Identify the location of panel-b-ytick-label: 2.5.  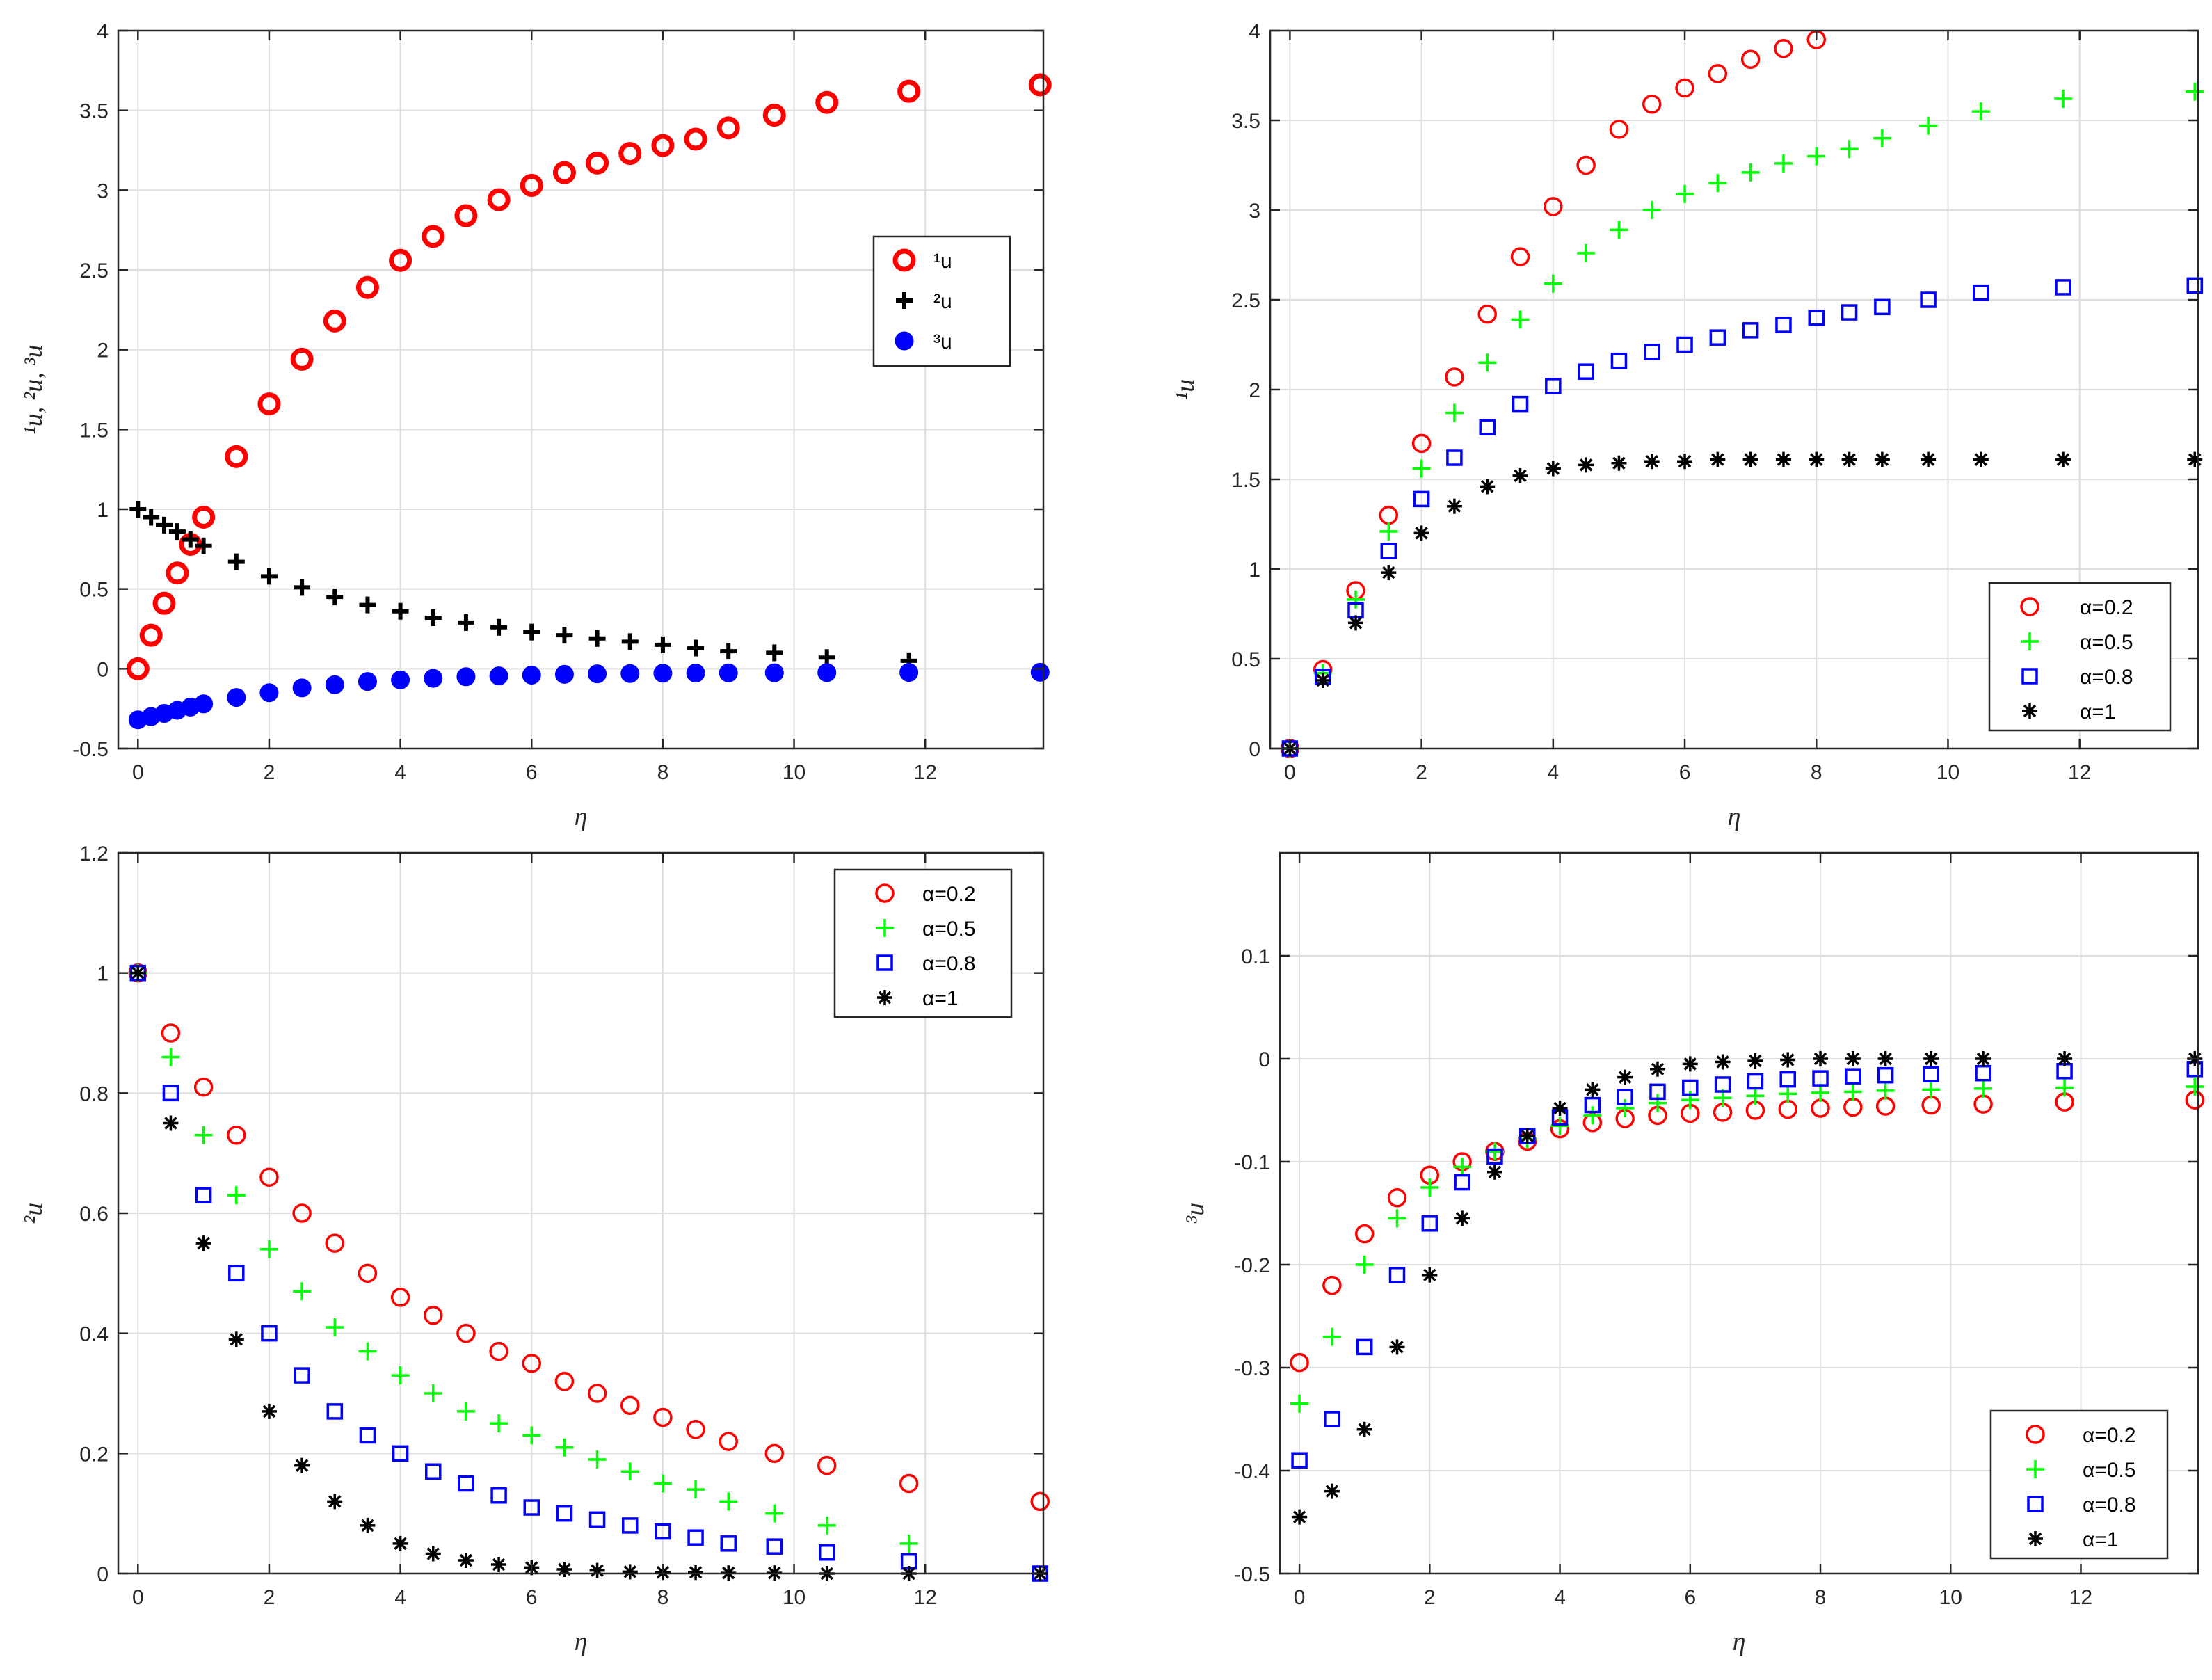
(1245, 300).